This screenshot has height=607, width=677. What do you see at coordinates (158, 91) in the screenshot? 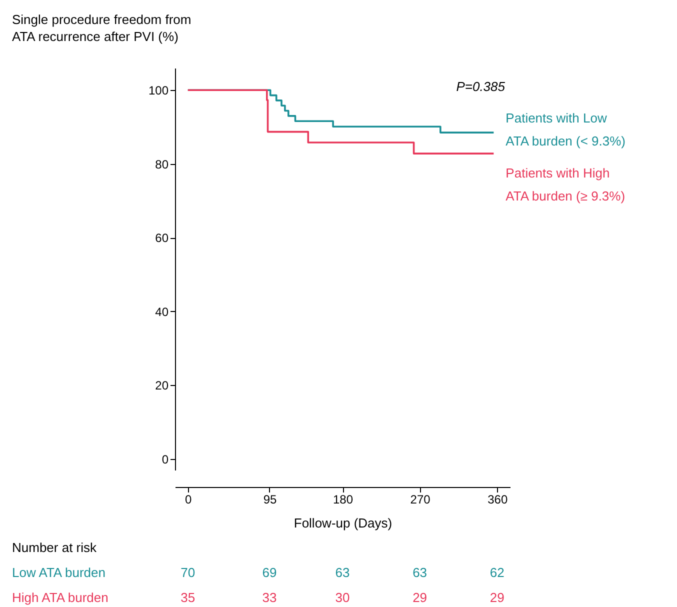
I see `y-tick-label: 100` at bounding box center [158, 91].